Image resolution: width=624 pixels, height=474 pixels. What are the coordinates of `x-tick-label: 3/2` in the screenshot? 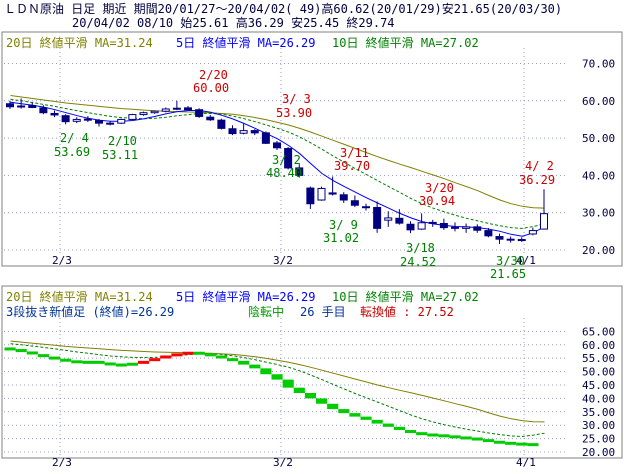 It's located at (283, 462).